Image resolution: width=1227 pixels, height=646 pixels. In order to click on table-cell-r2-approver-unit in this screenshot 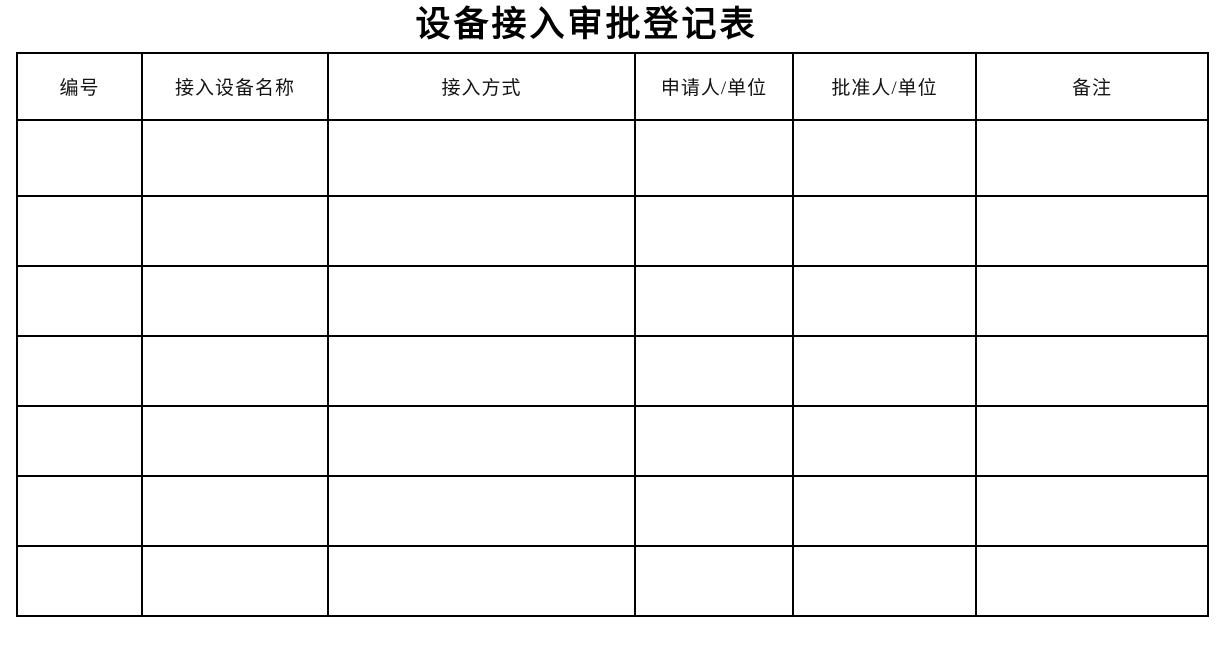, I will do `click(884, 231)`.